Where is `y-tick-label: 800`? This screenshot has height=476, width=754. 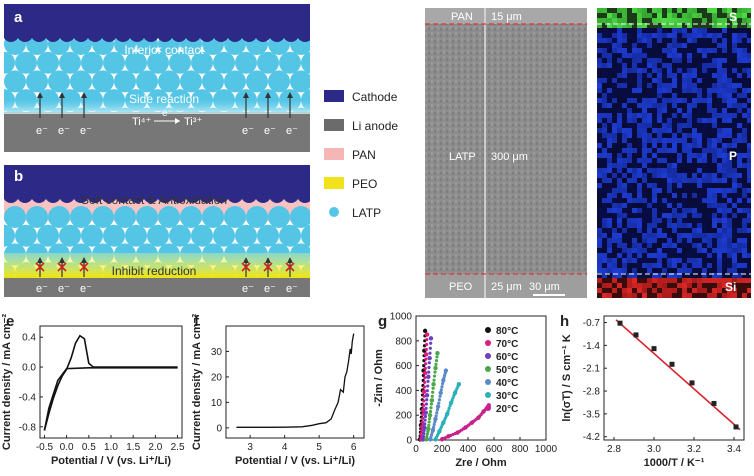
y-tick-label: 800 is located at coordinates (403, 341).